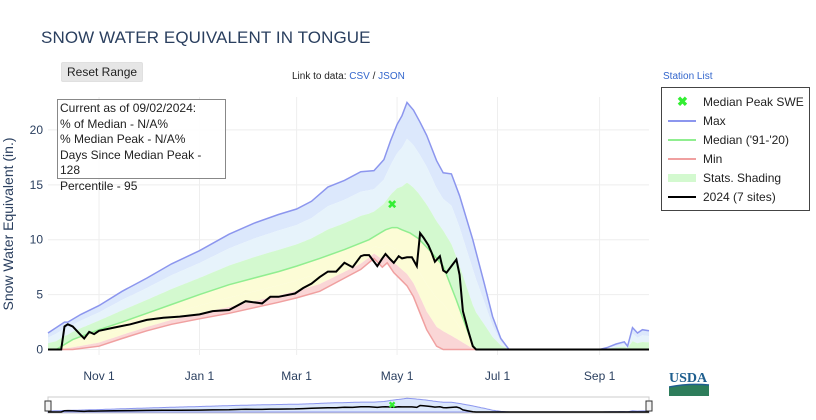 This screenshot has width=816, height=420. Describe the element at coordinates (348, 408) in the screenshot. I see `range-slider-current-line` at that location.